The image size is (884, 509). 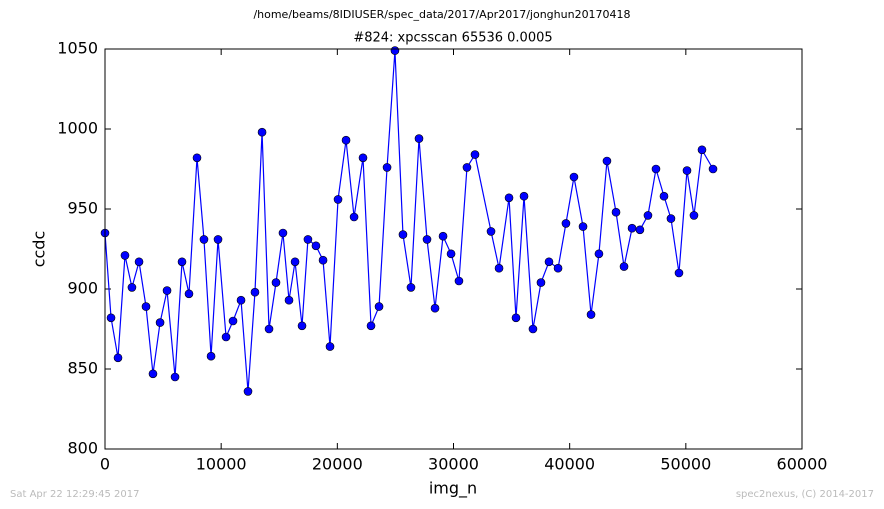 What do you see at coordinates (105, 464) in the screenshot?
I see `x-tick-label: 0` at bounding box center [105, 464].